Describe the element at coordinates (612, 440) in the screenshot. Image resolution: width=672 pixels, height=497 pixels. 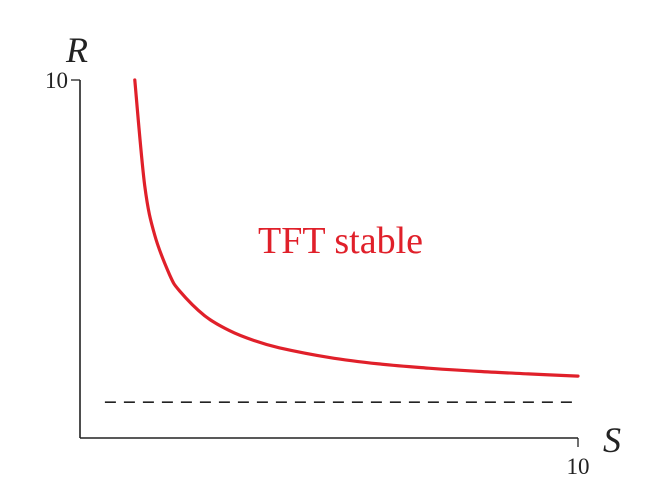
I see `x-axis-label: S` at that location.